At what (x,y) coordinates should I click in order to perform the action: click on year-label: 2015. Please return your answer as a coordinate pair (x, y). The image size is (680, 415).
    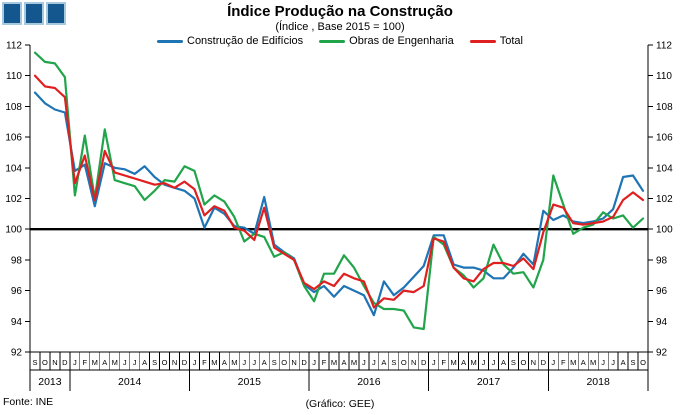
    Looking at the image, I should click on (250, 382).